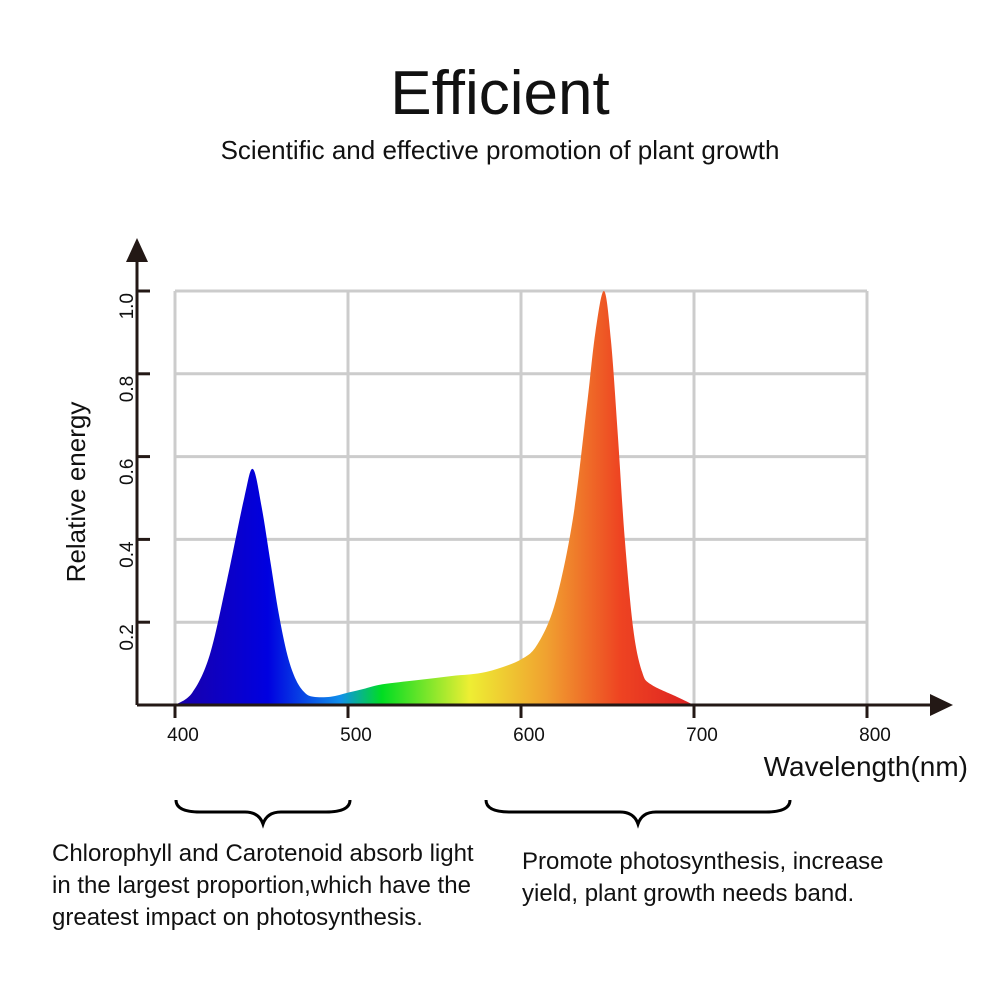  I want to click on y-axis-label: Relative energy, so click(76, 492).